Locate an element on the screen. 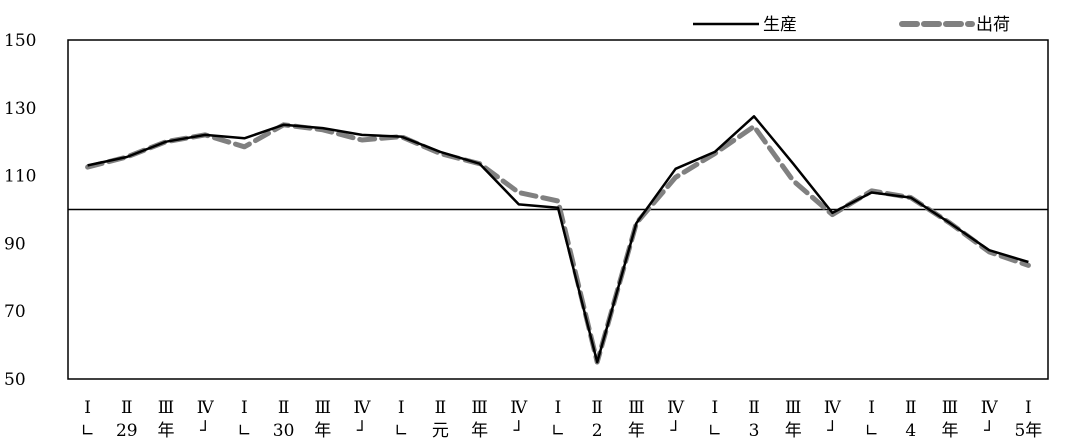 This screenshot has height=440, width=1065. x-year-label: 元 is located at coordinates (440, 430).